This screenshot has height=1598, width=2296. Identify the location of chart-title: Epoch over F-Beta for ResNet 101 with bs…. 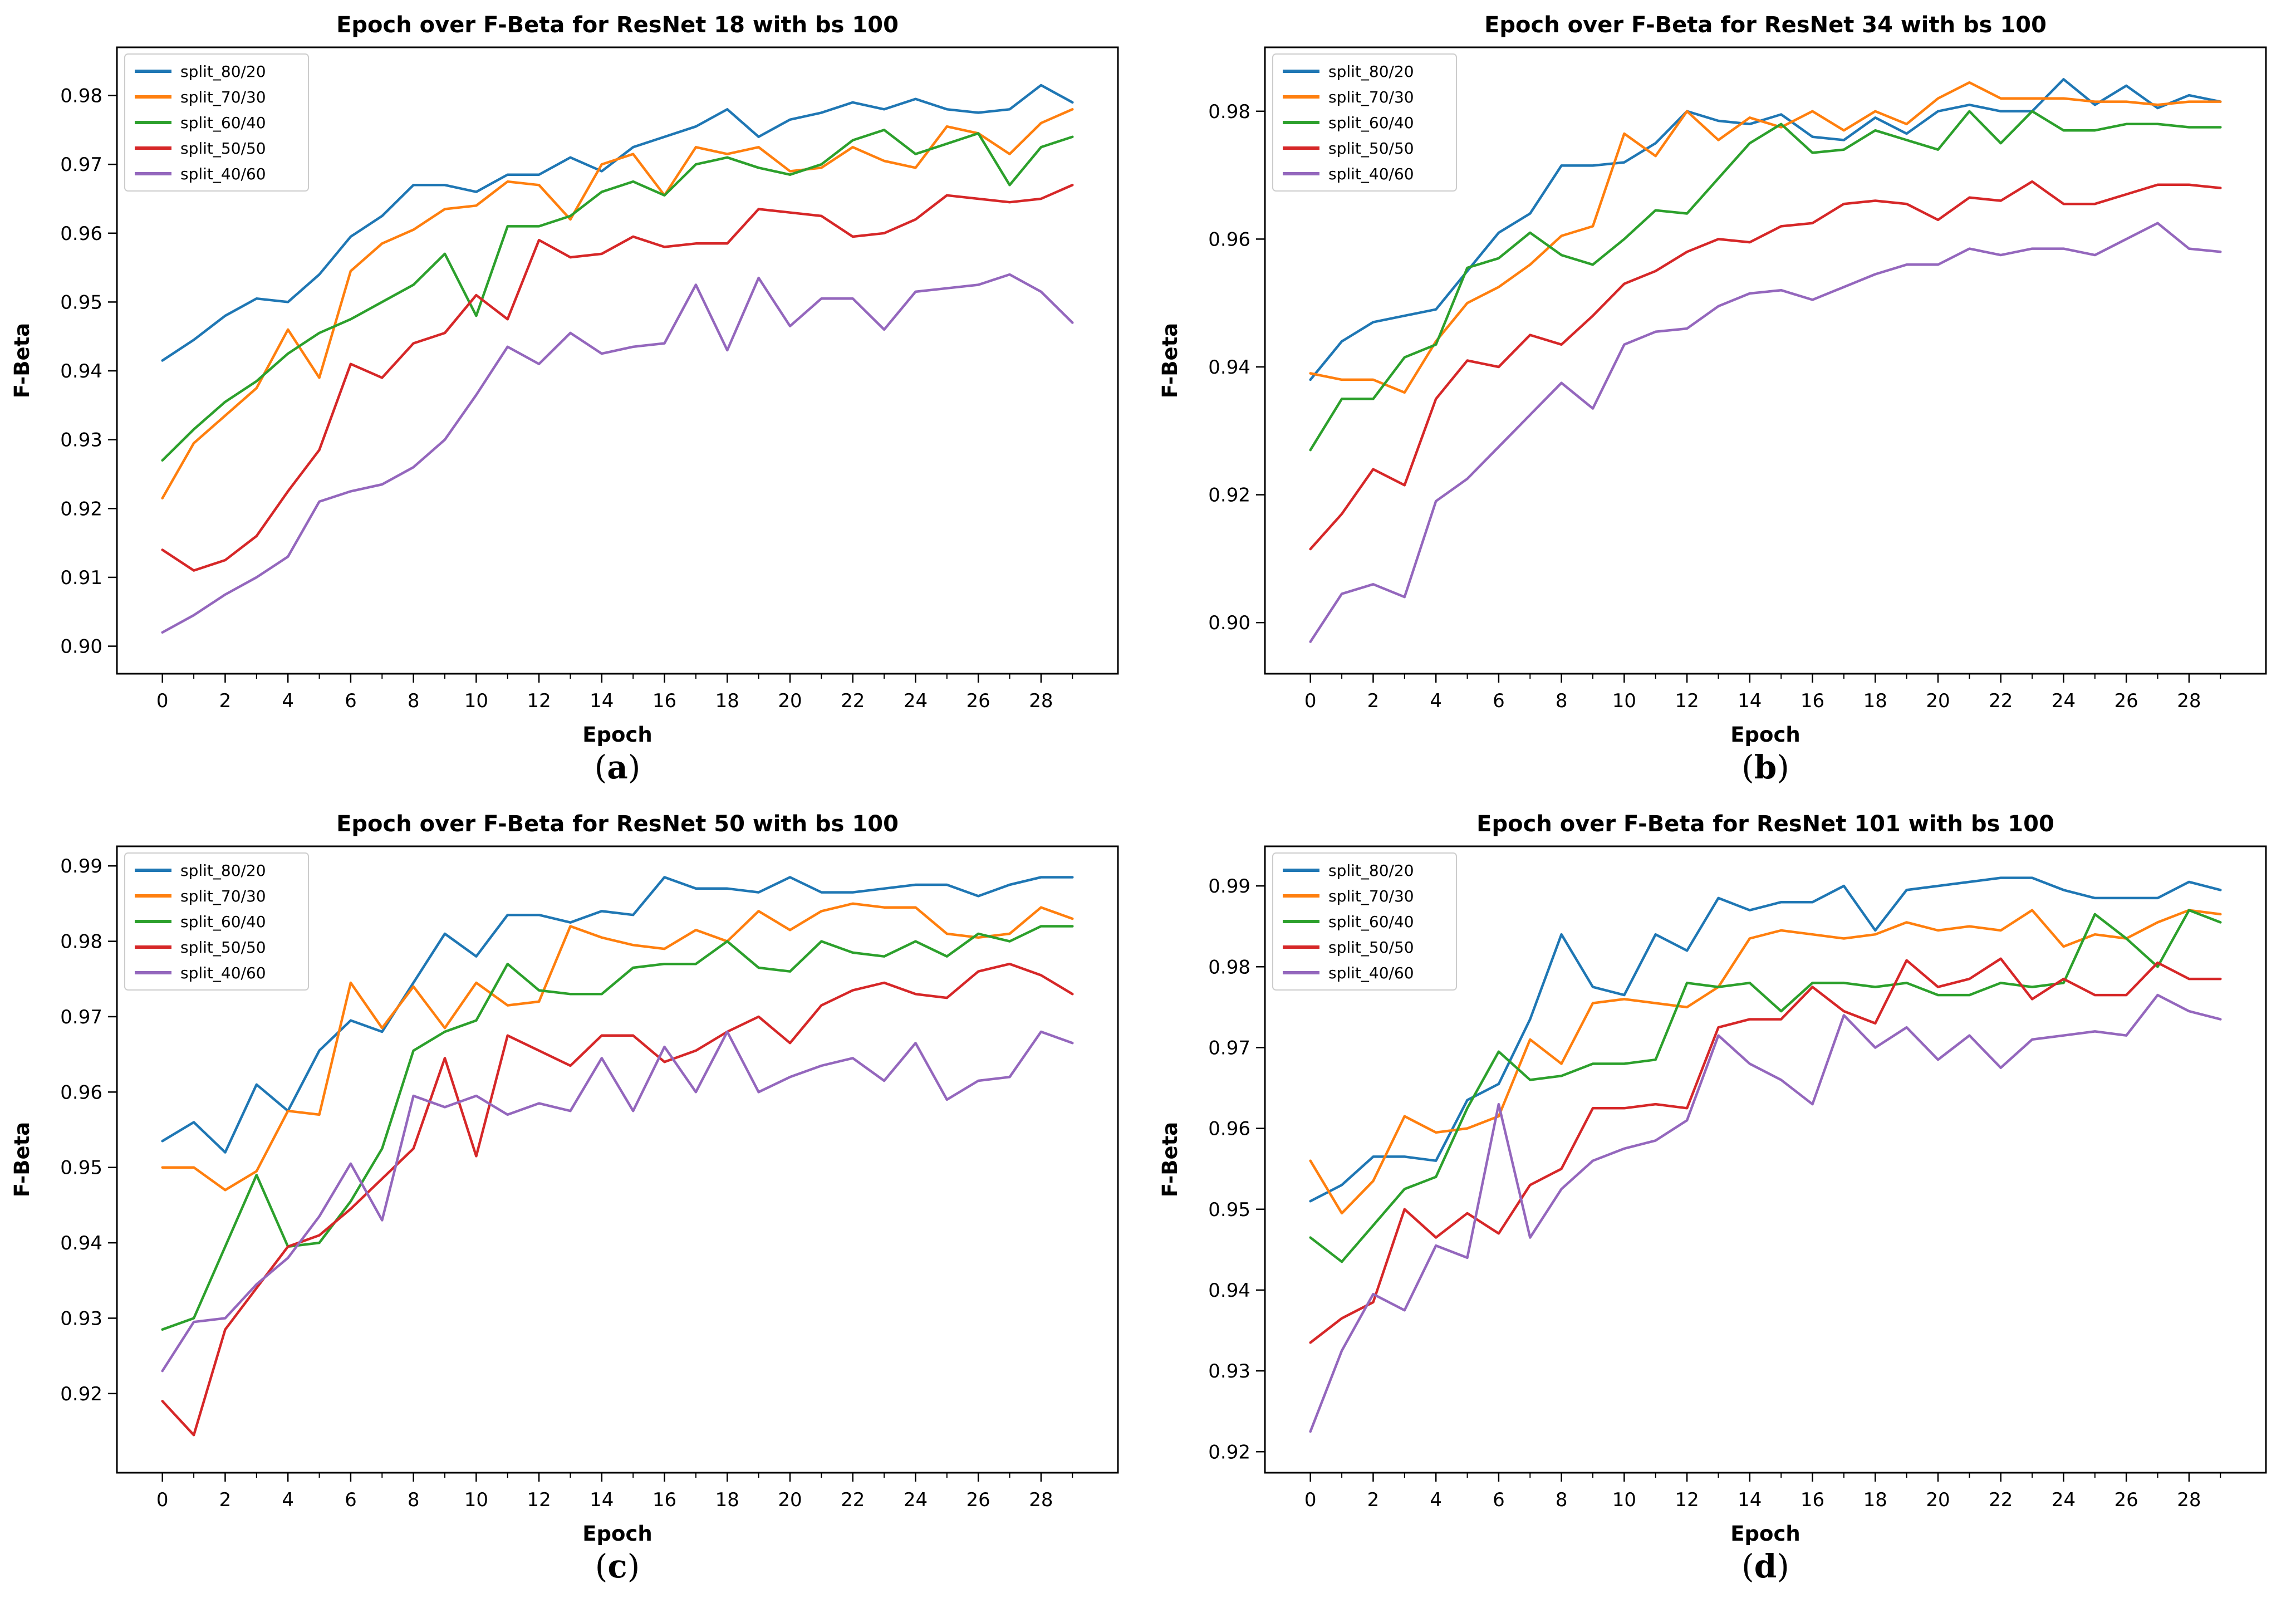
(1765, 824).